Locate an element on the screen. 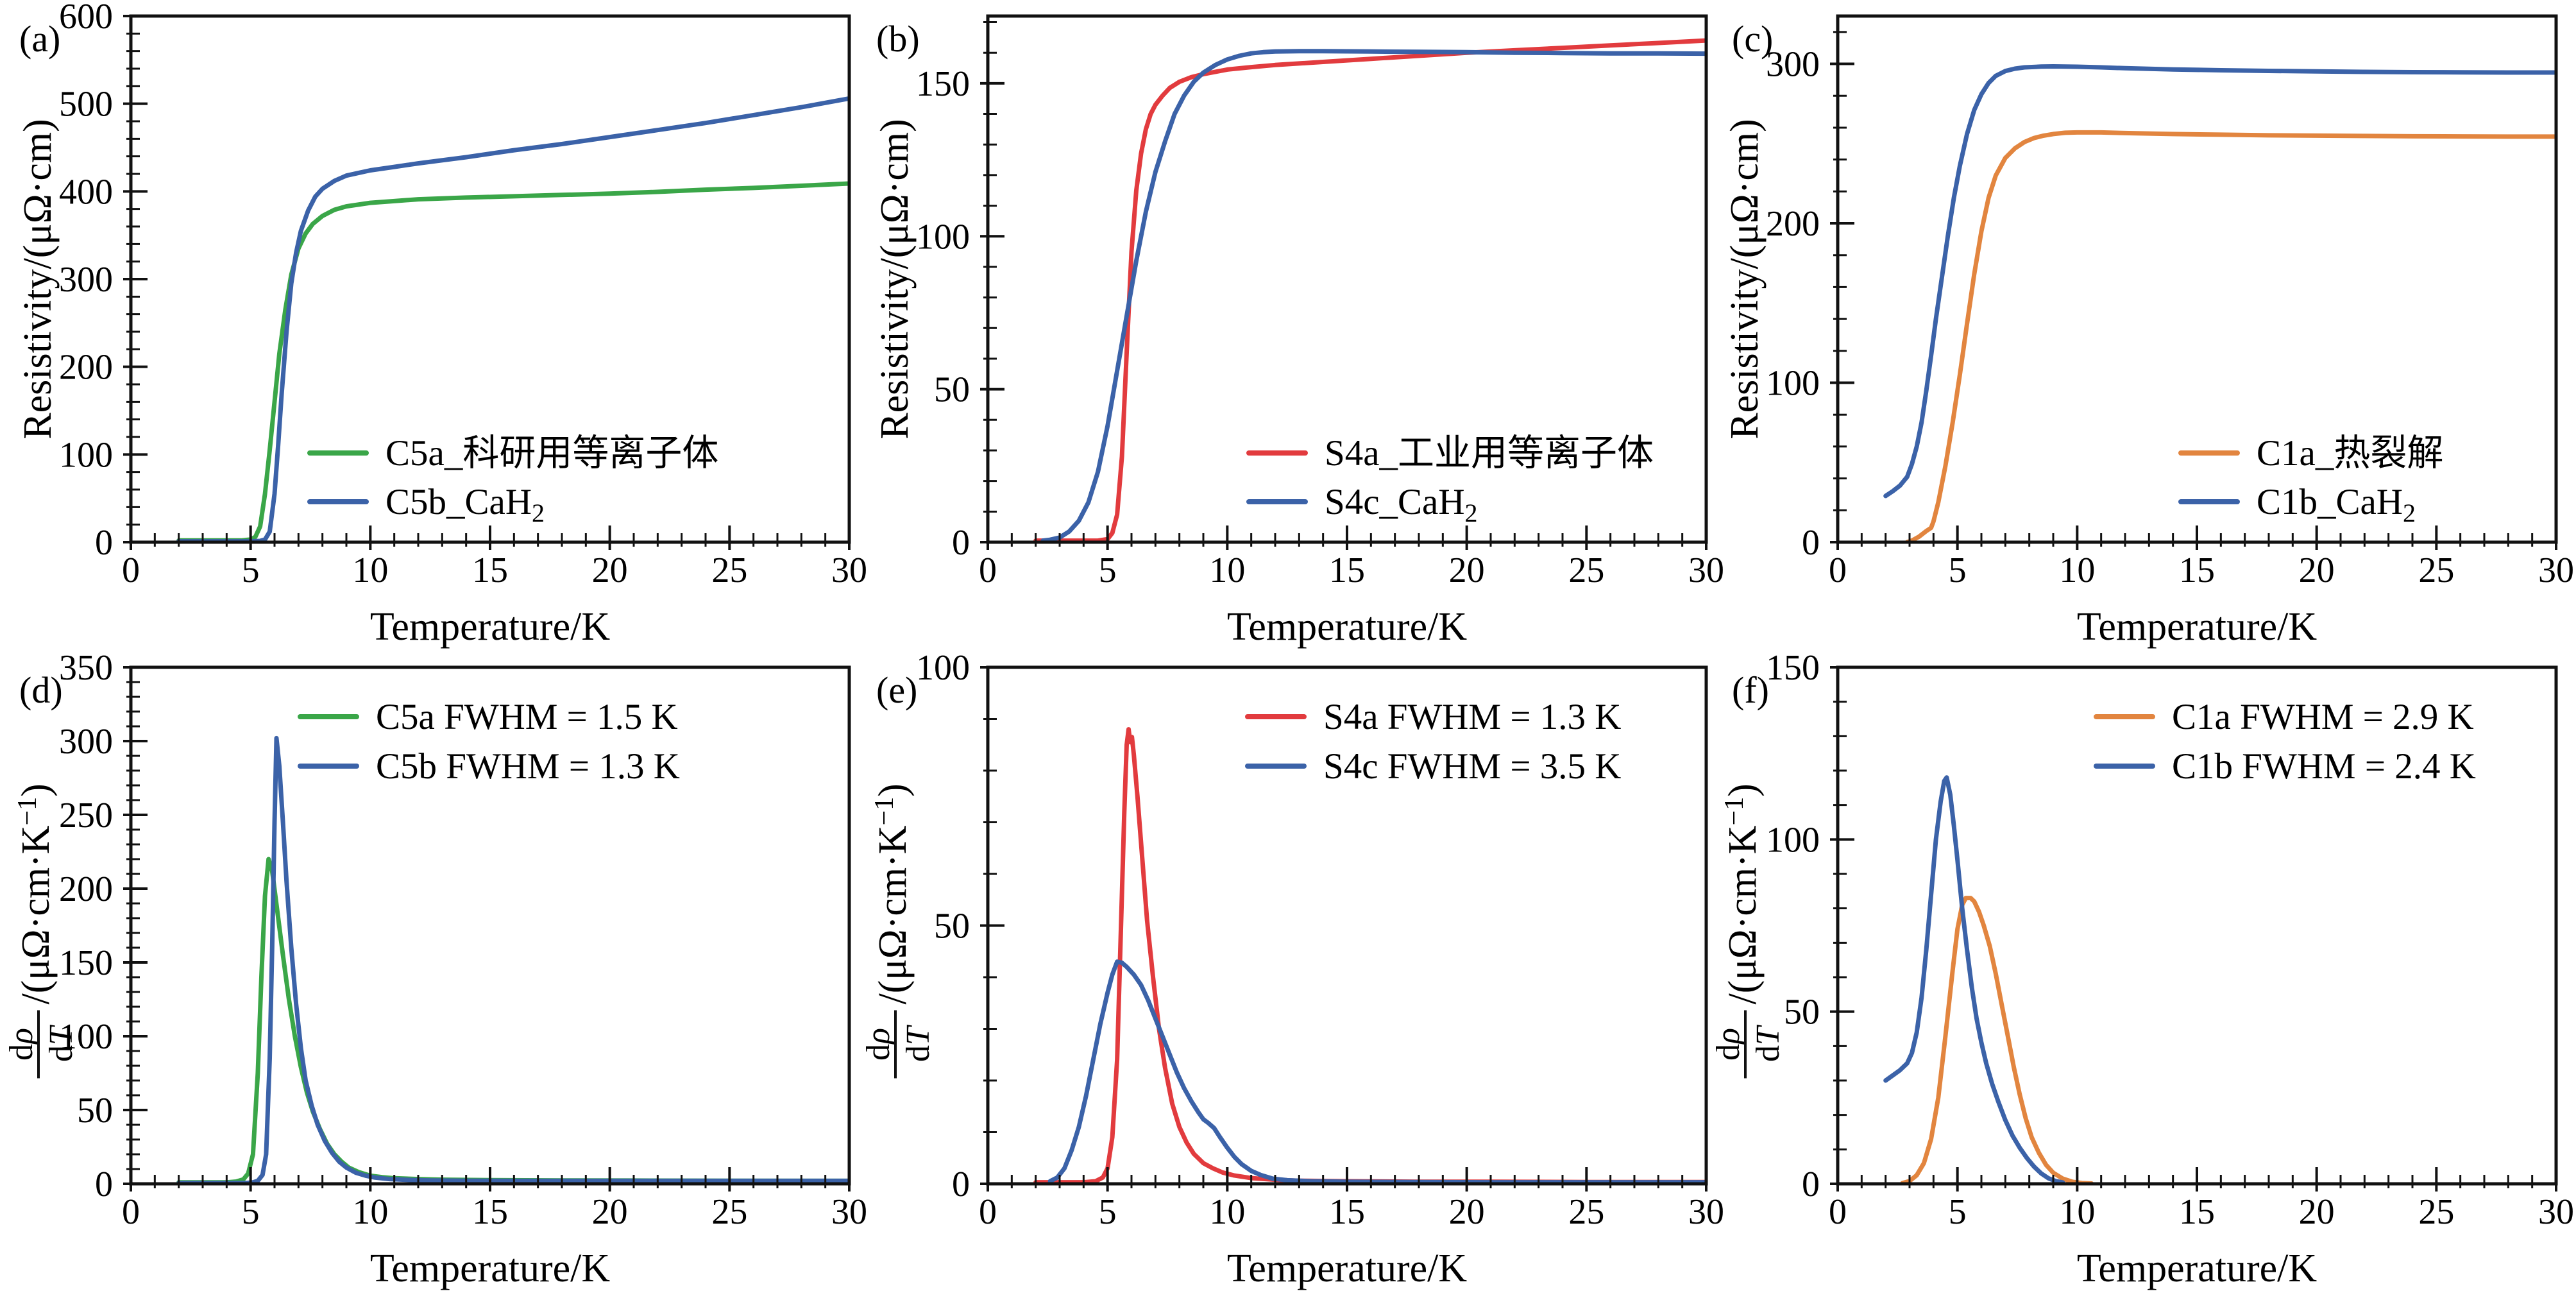 The height and width of the screenshot is (1307, 2576). legend-label-C1a: C1a_热裂解 is located at coordinates (2350, 454).